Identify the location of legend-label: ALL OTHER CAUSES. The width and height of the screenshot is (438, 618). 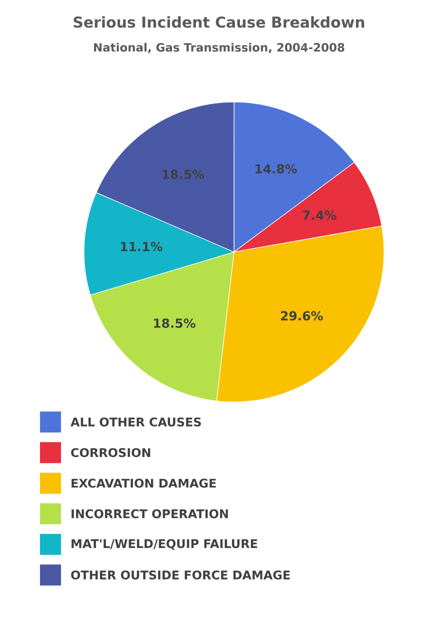
(135, 422).